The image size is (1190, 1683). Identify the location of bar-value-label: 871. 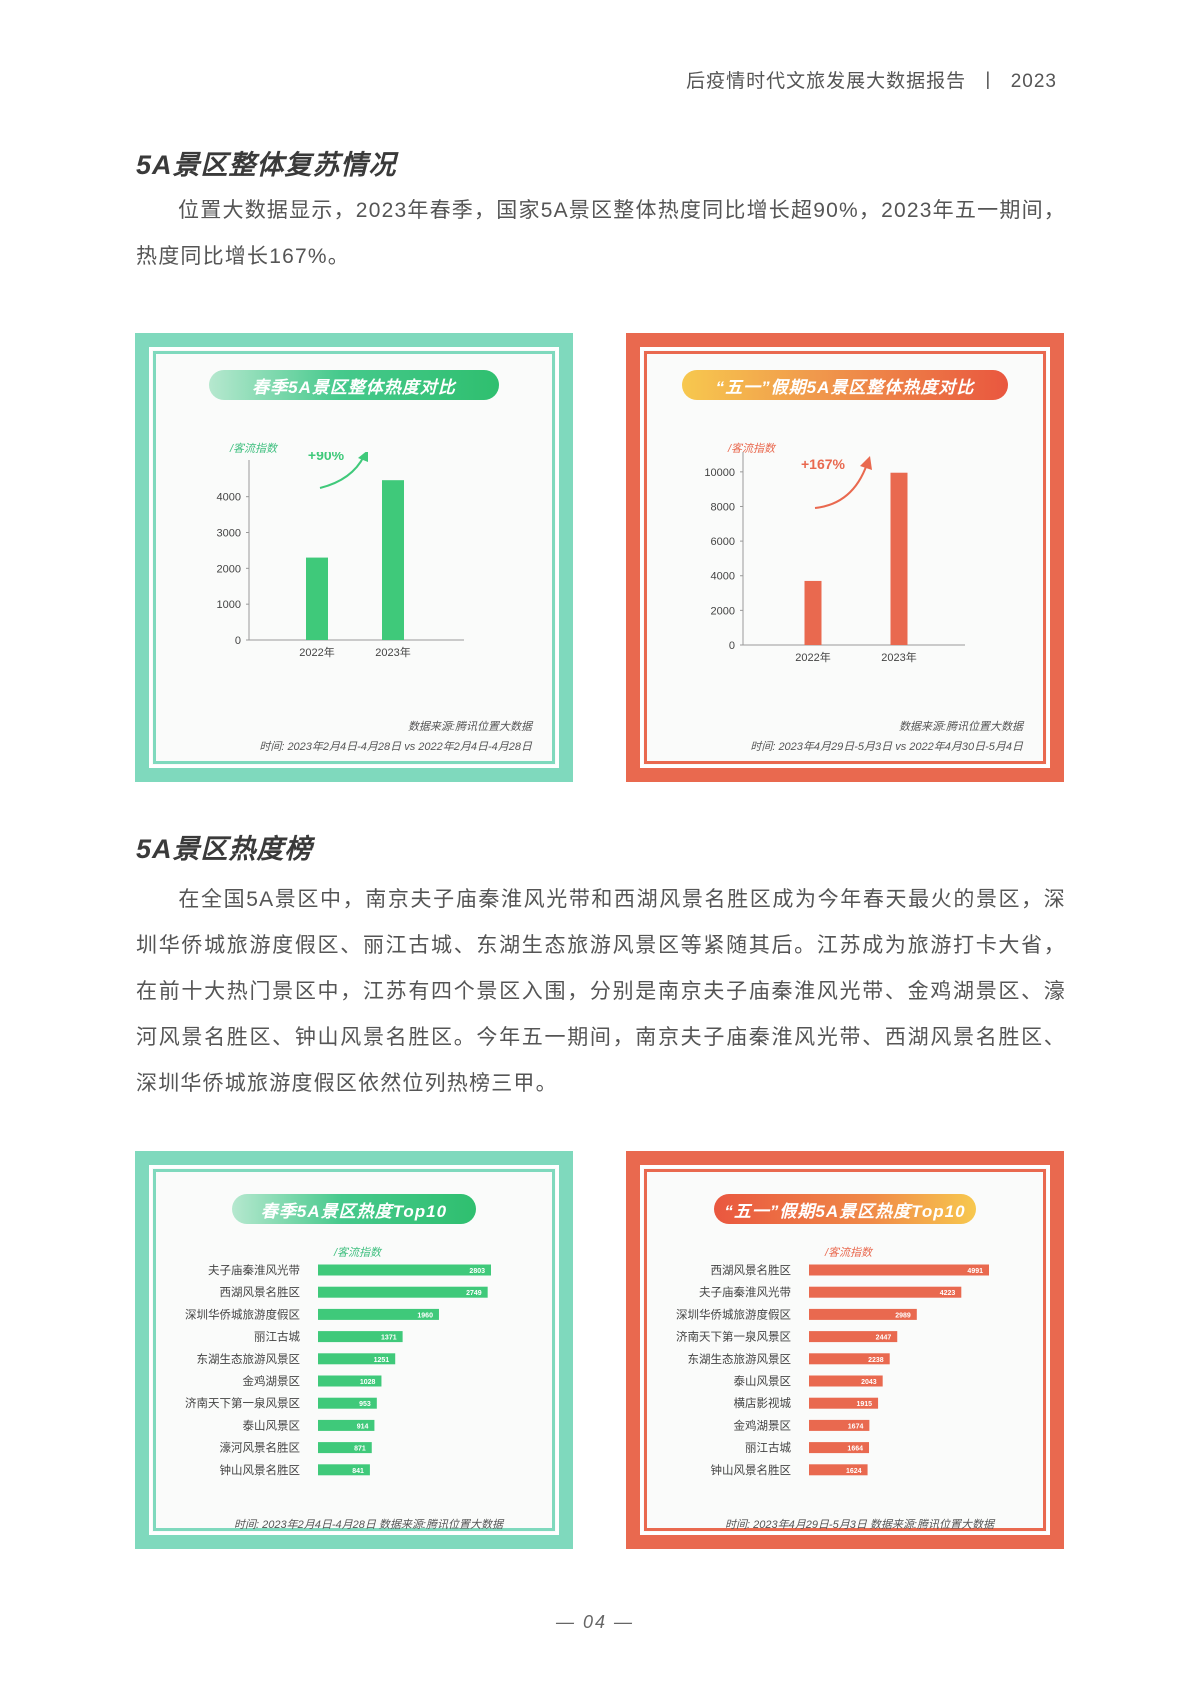
(360, 1449).